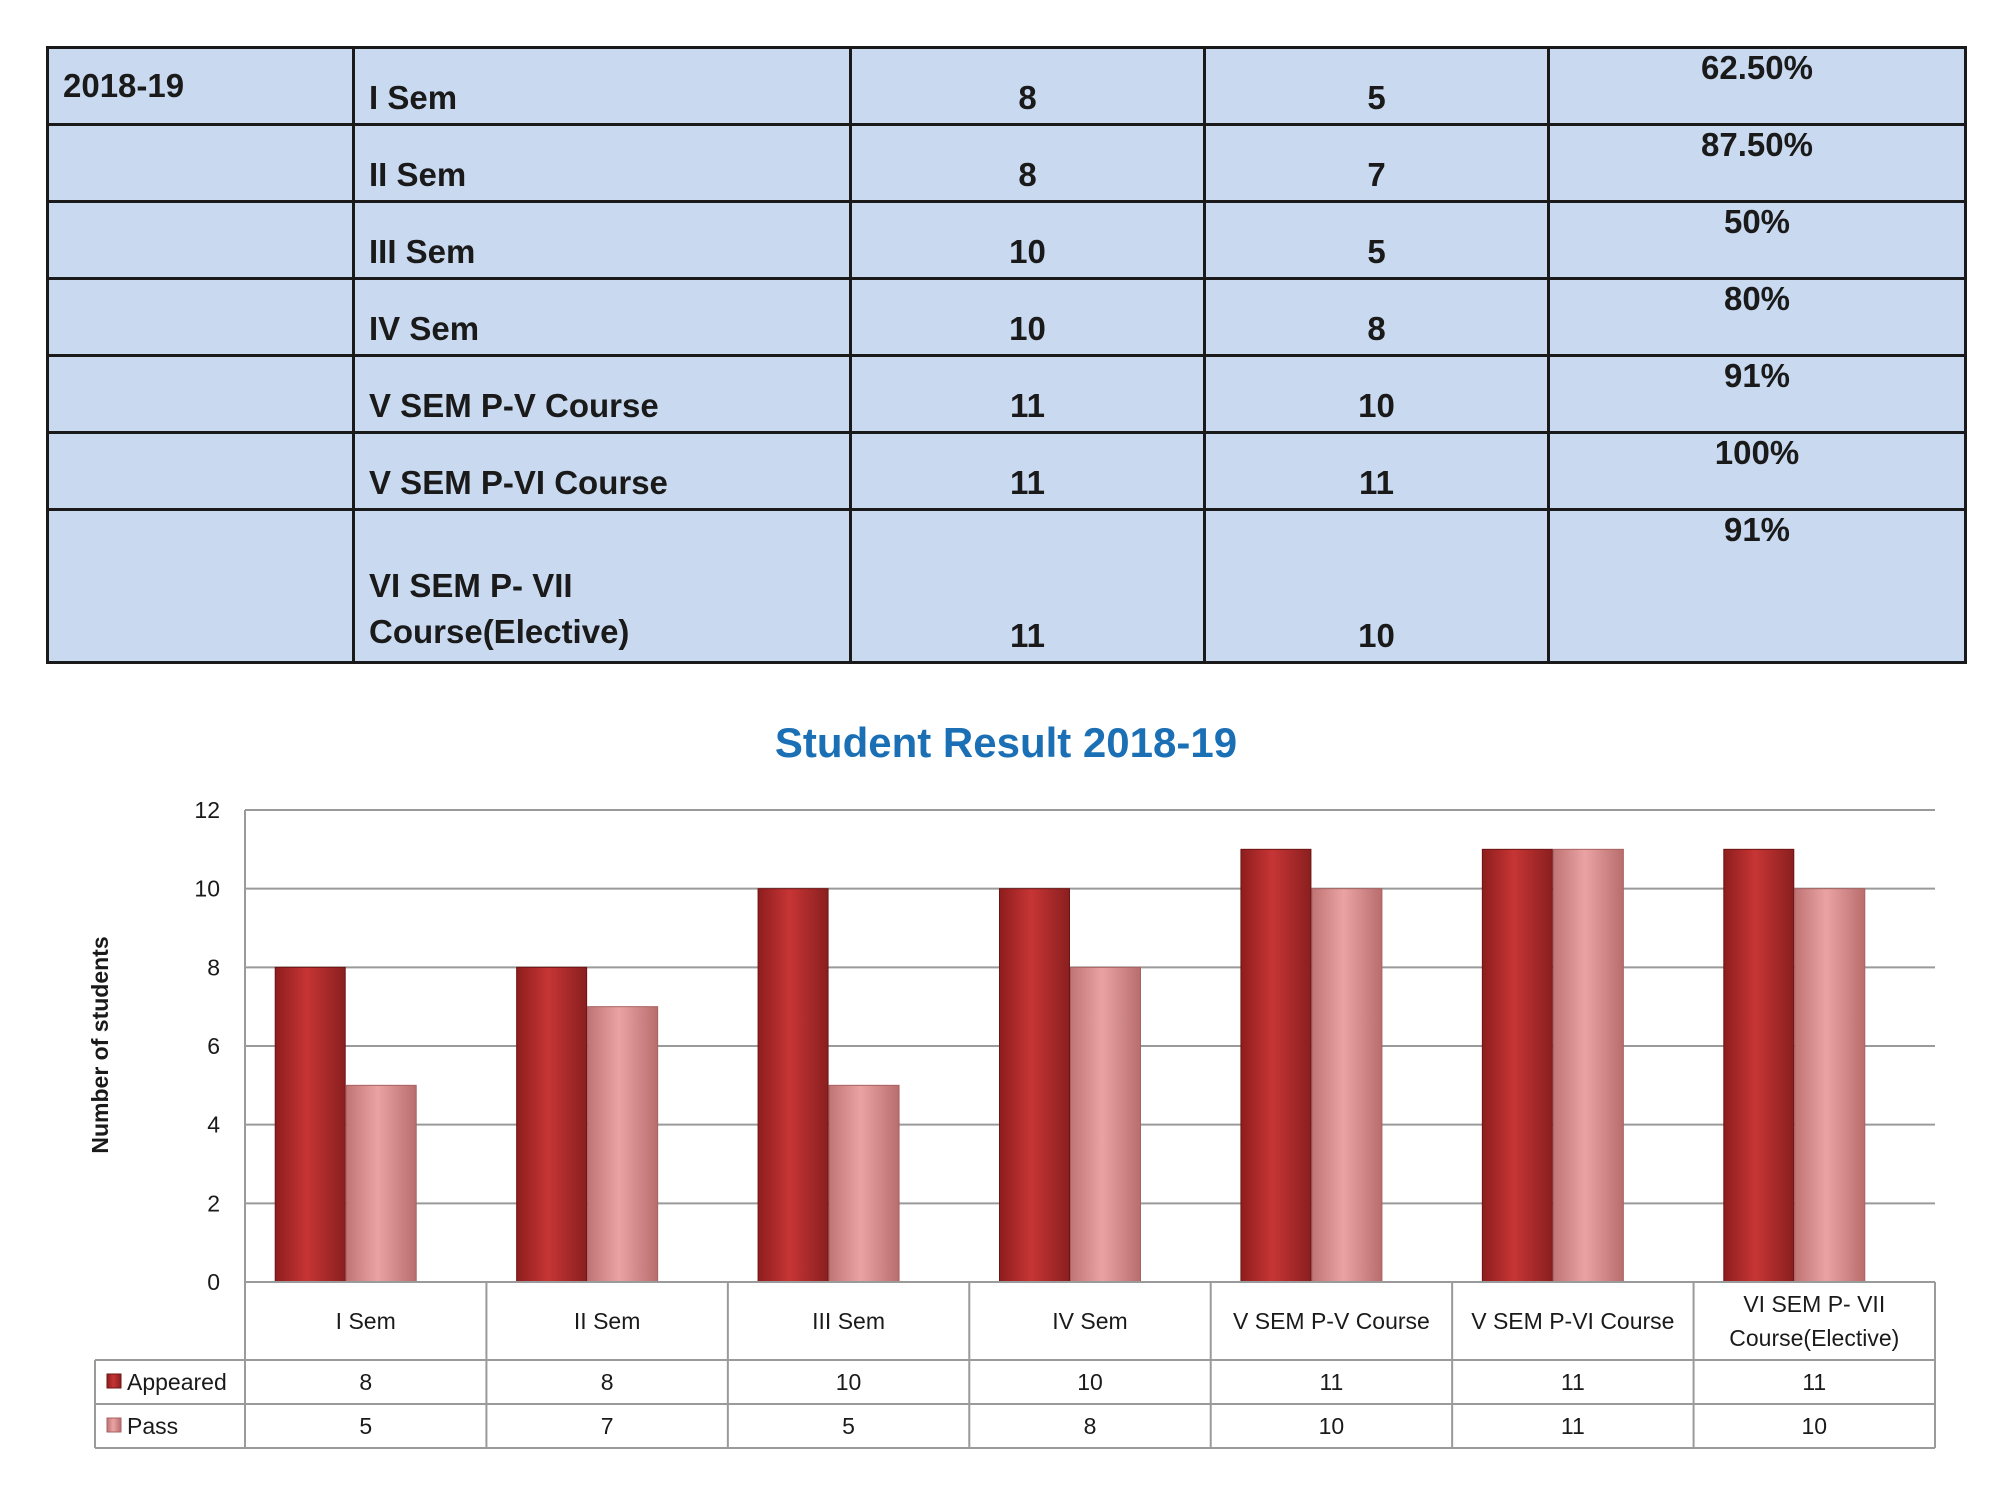 This screenshot has height=1500, width=2000. Describe the element at coordinates (602, 394) in the screenshot. I see `semester-cell: V SEM P-V Course` at that location.